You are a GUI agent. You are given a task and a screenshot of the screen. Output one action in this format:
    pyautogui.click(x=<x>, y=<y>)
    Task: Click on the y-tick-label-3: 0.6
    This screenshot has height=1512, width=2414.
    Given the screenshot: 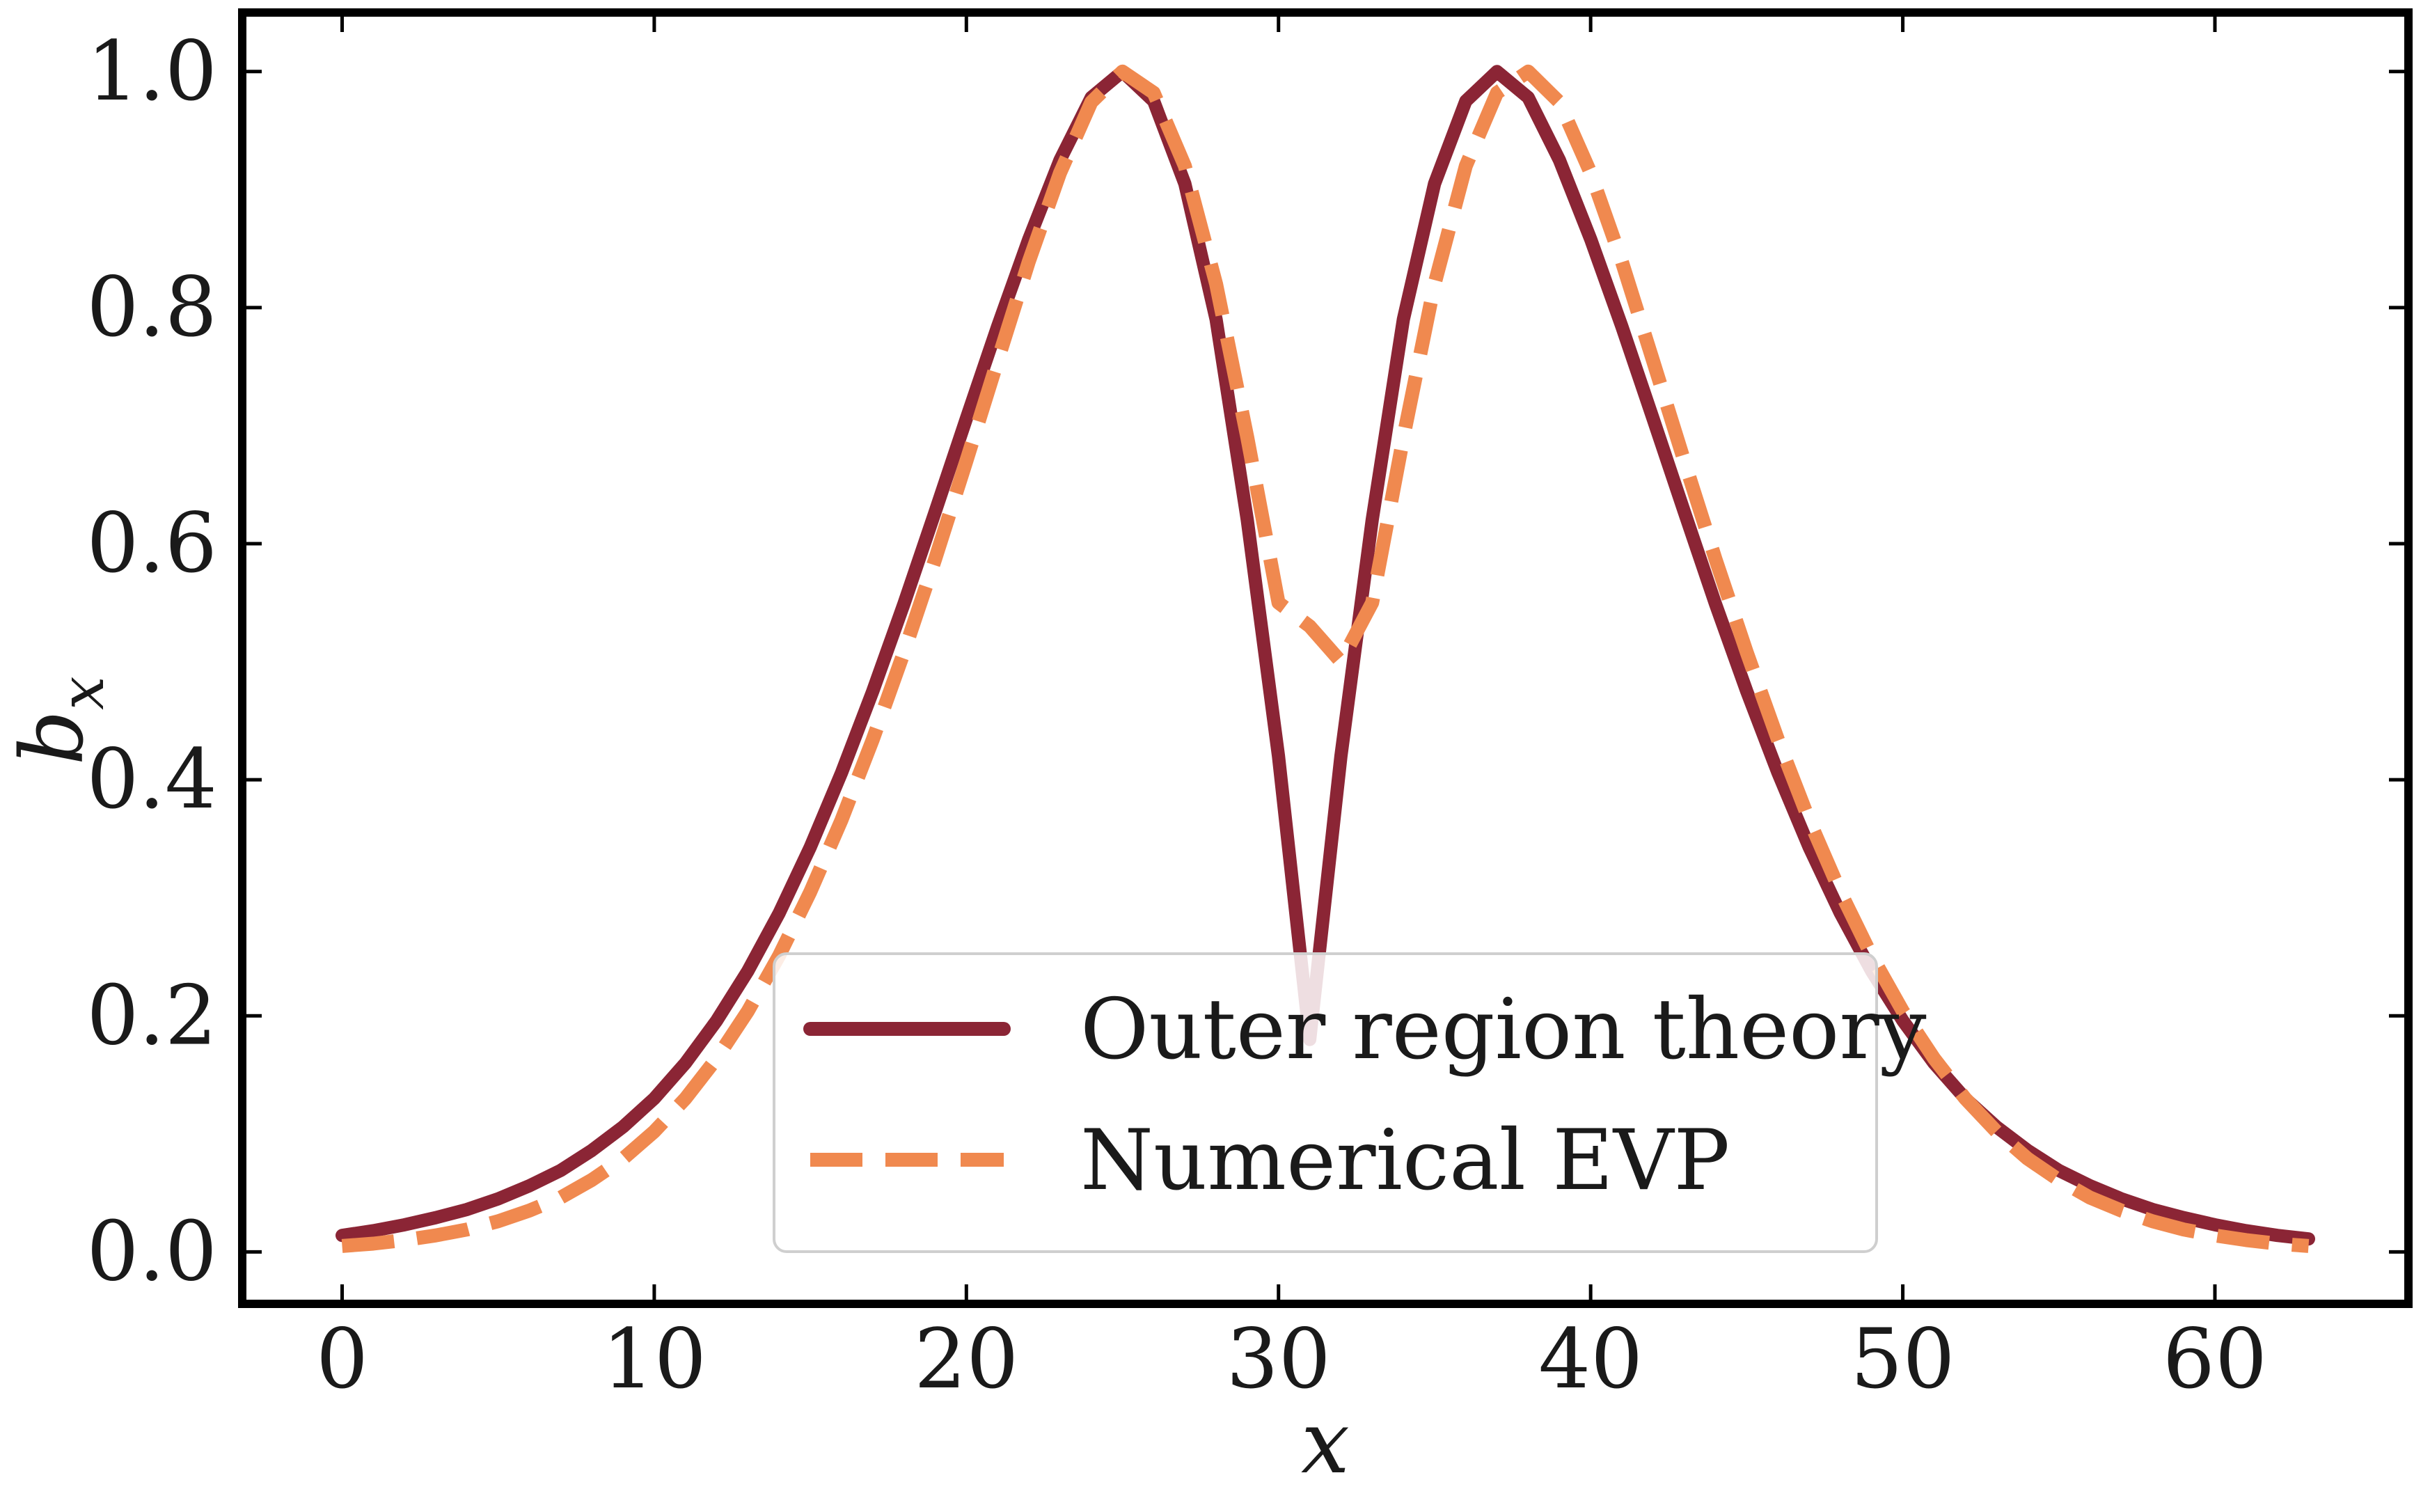 What is the action you would take?
    pyautogui.click(x=151, y=543)
    